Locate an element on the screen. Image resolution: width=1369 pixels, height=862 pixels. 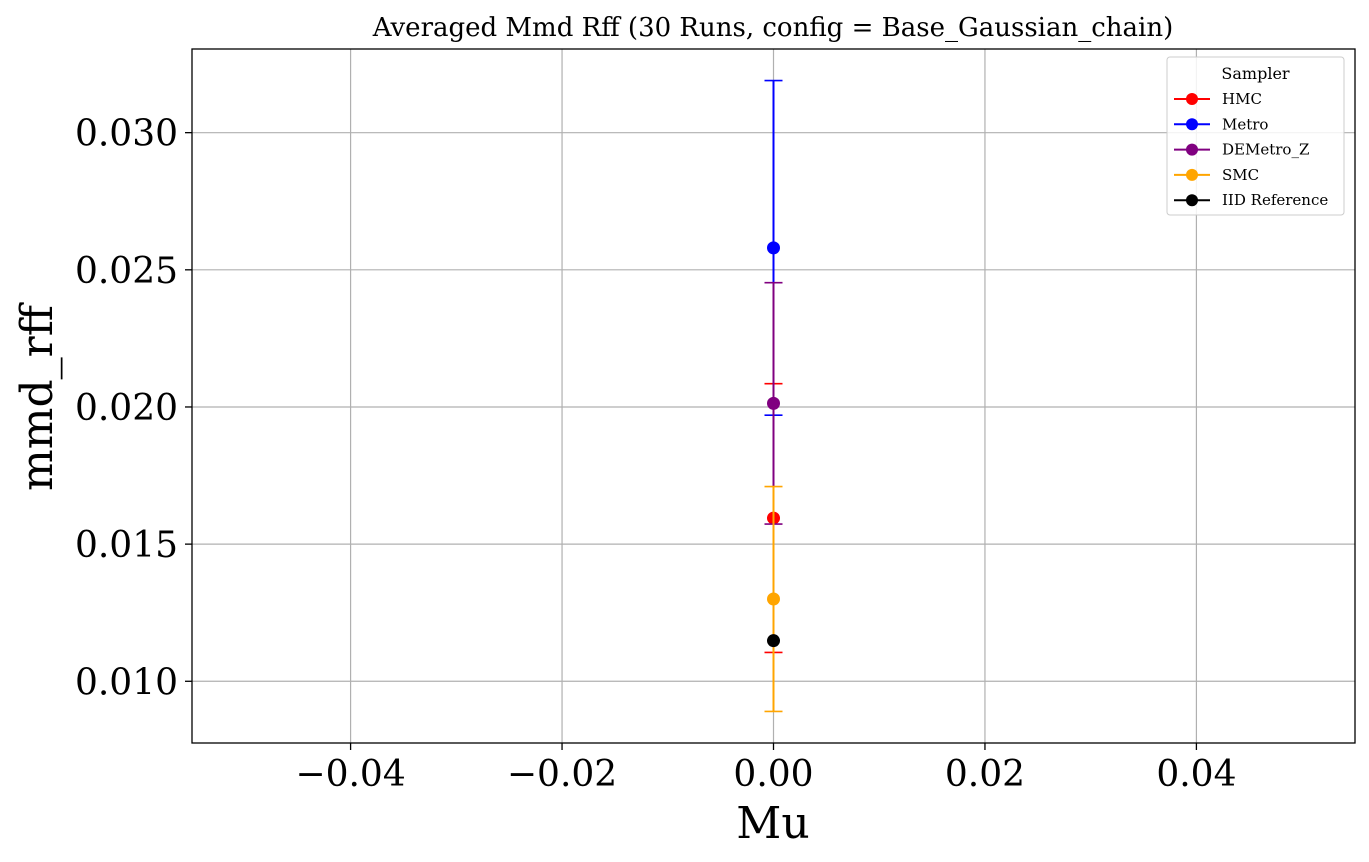
y-axis-label: mmd_rff is located at coordinates (37, 396).